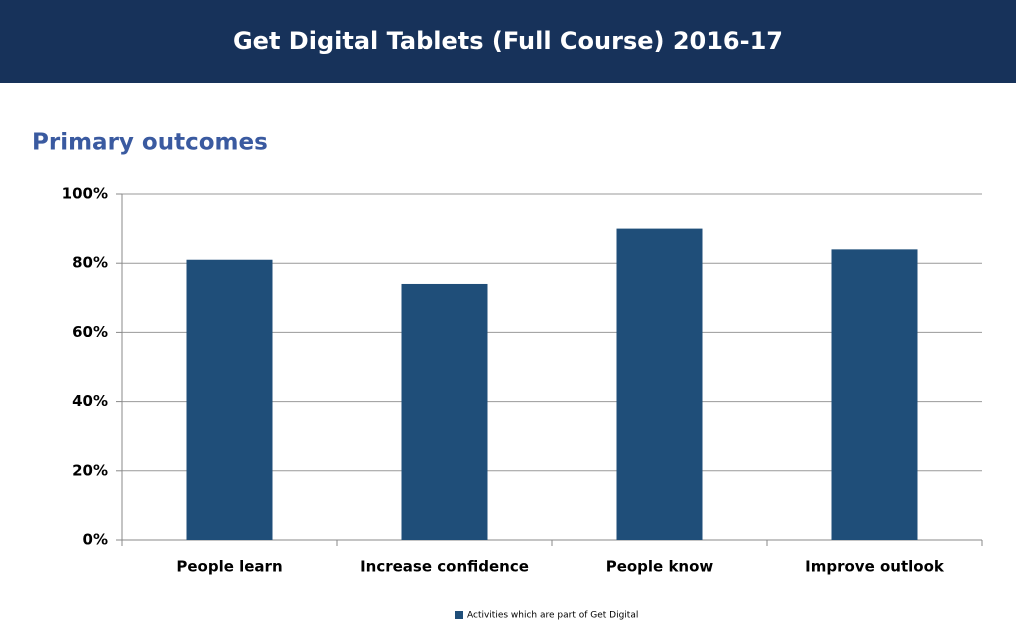 Image resolution: width=1016 pixels, height=636 pixels. What do you see at coordinates (229, 567) in the screenshot?
I see `x-tick-label: People learn` at bounding box center [229, 567].